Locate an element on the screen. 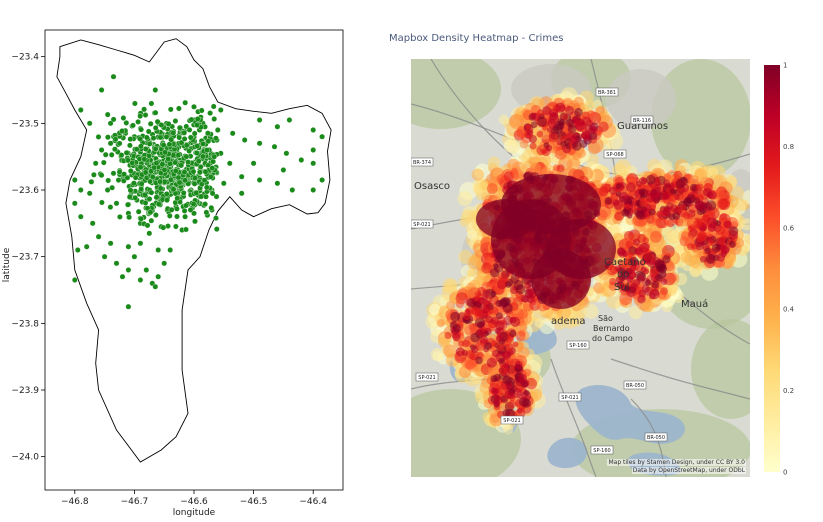 The image size is (823, 522). x-tick-label: −46.4 is located at coordinates (313, 502).